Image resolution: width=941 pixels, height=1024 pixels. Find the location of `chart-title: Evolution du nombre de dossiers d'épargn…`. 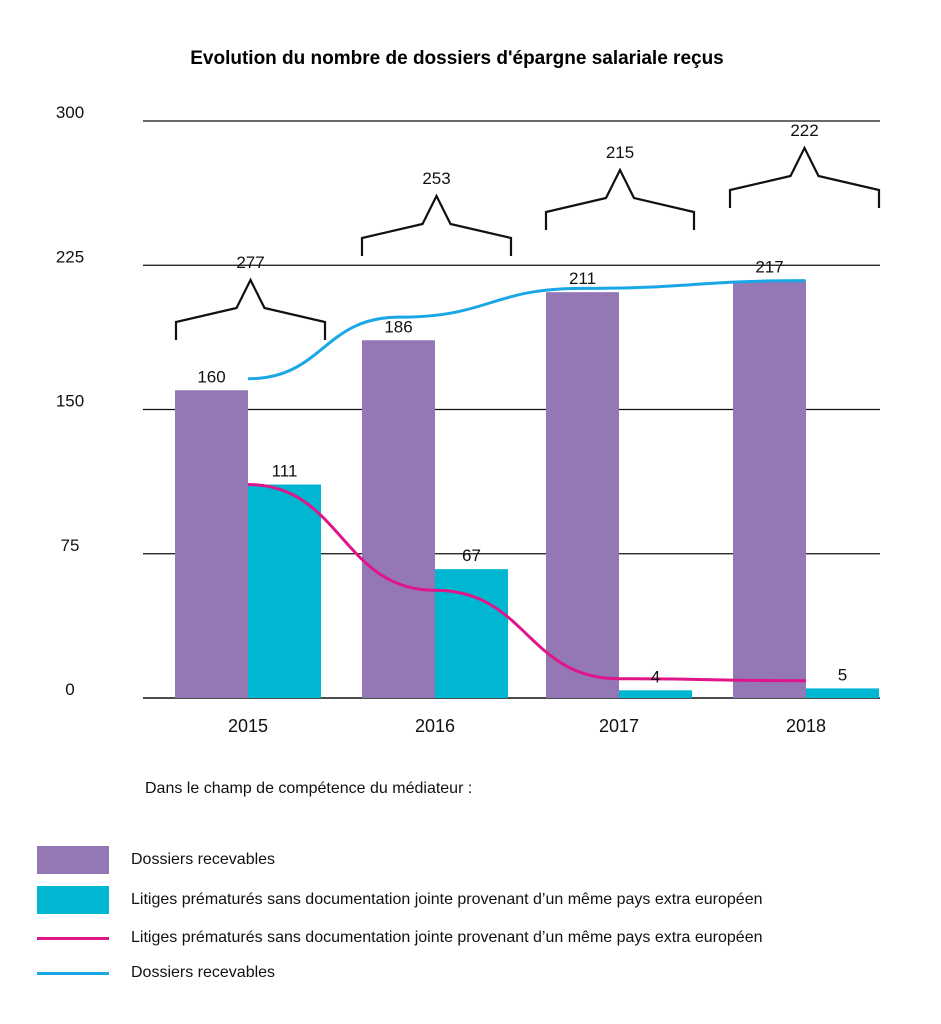

chart-title: Evolution du nombre de dossiers d'épargn… is located at coordinates (457, 58).